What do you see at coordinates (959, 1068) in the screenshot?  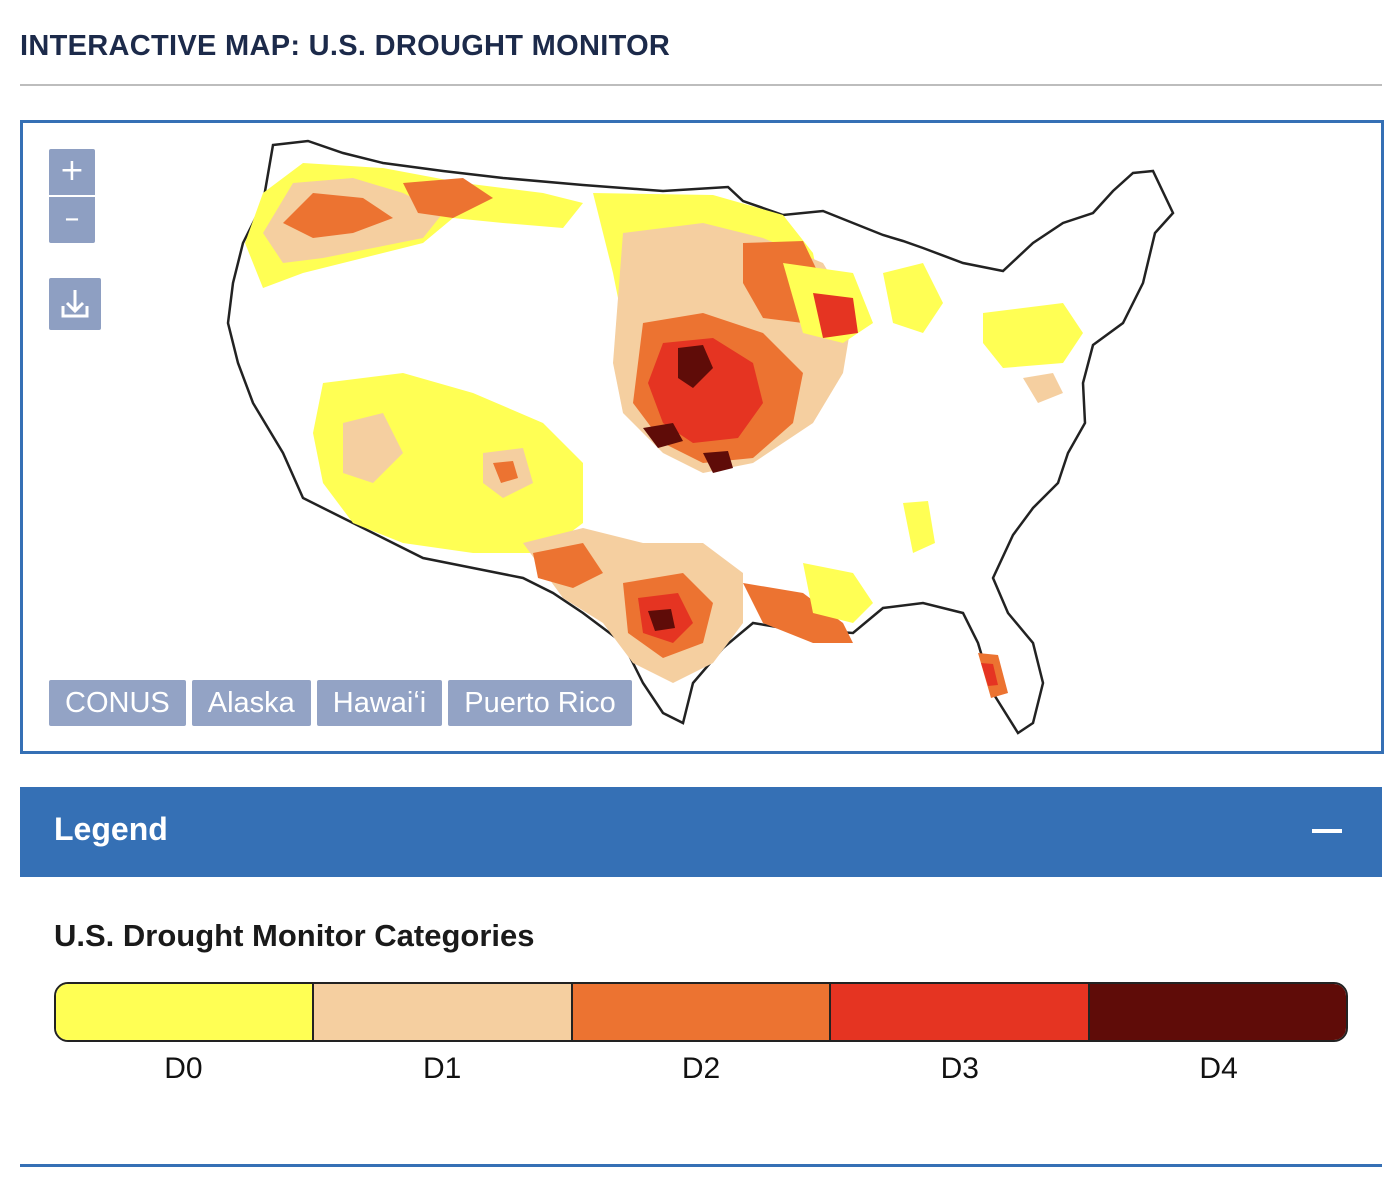 I see `scale-label-d3: D3` at bounding box center [959, 1068].